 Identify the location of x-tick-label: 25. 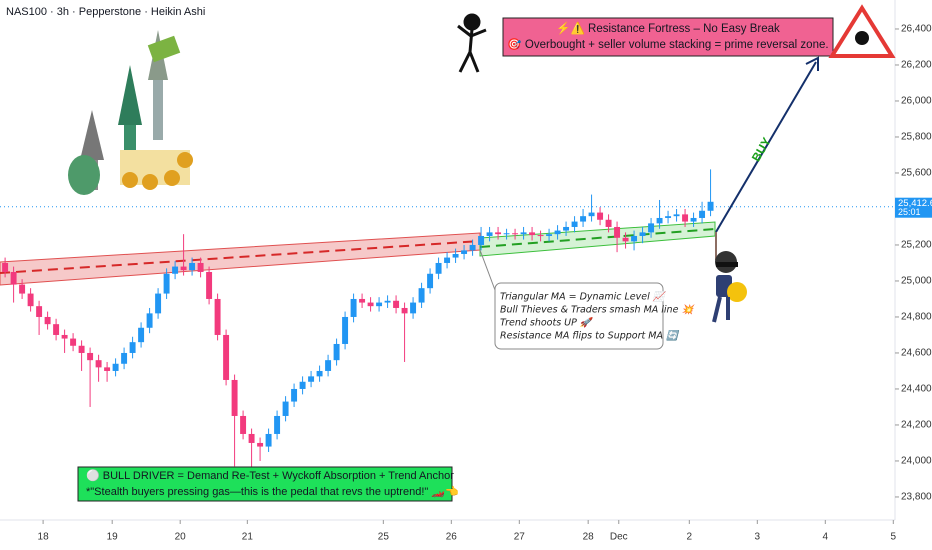
(384, 537).